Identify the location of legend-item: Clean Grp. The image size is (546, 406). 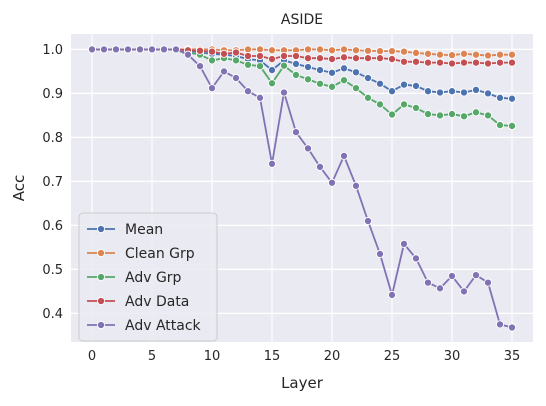
(141, 254).